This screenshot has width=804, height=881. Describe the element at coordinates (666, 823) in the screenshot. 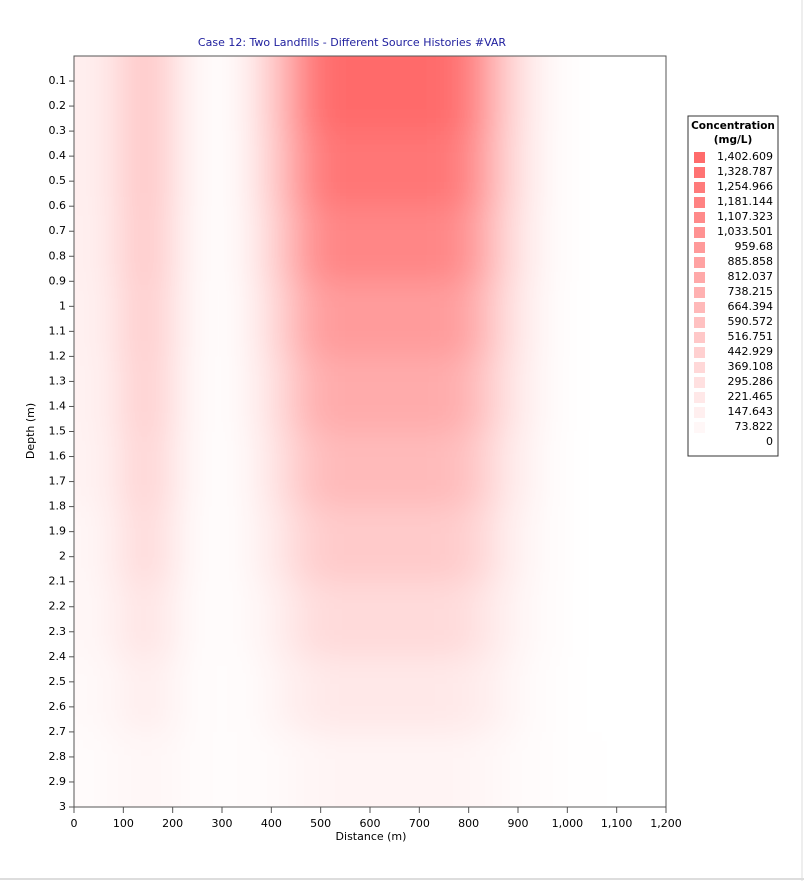

I see `x-tick-label: 1,200` at that location.